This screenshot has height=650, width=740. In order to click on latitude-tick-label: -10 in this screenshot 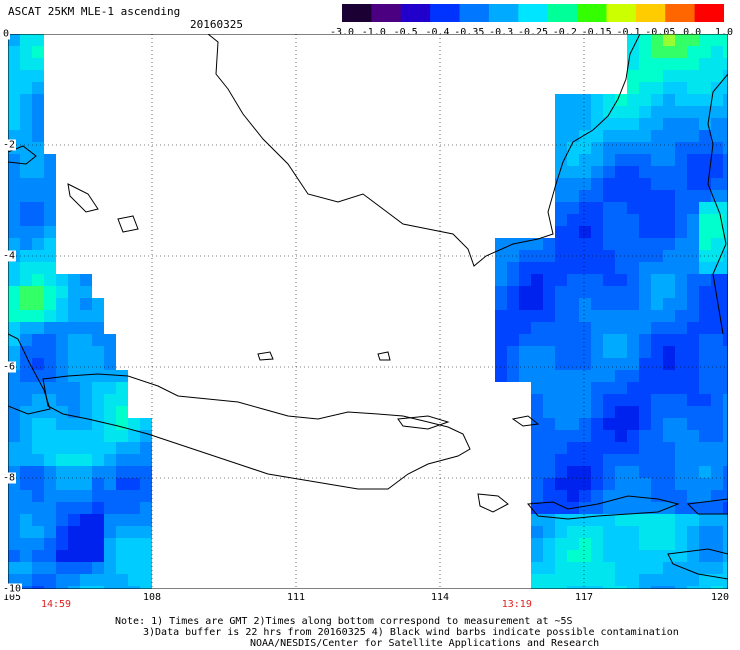, I will do `click(12, 589)`.